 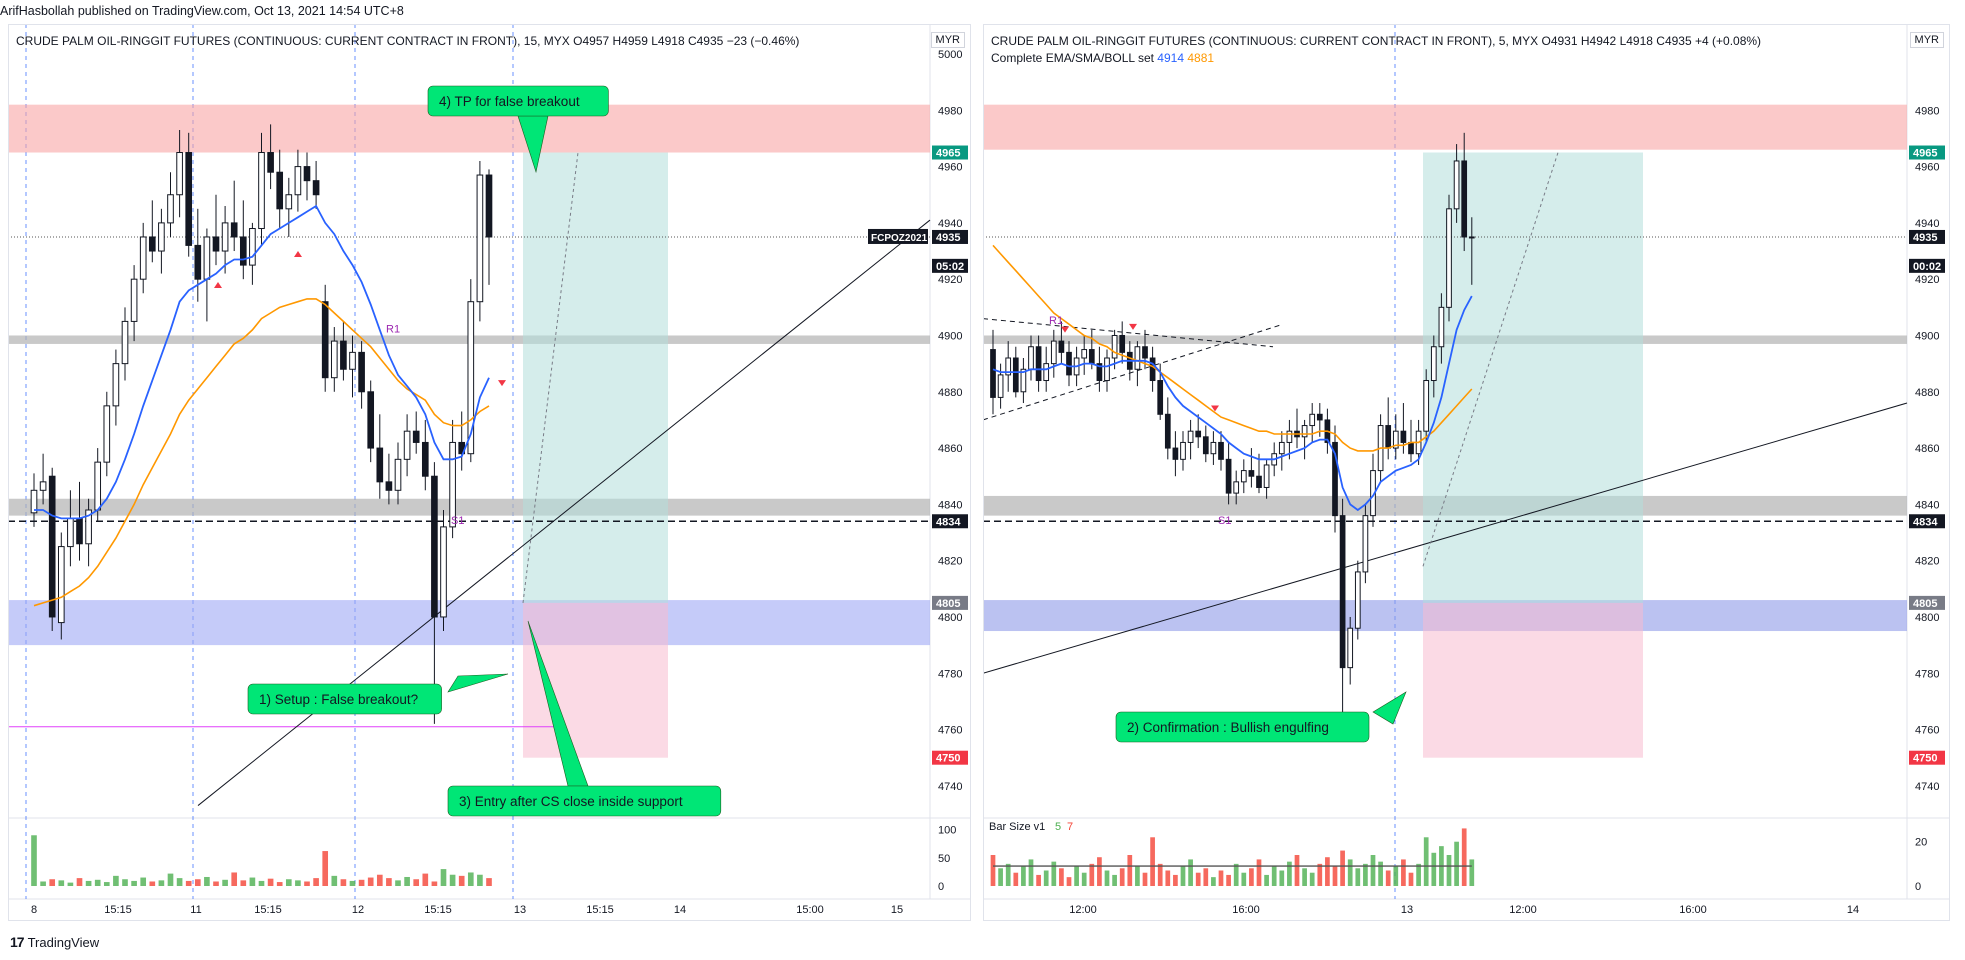 I want to click on indicator-legend-5m: Complete EMA/SMA/BOLL set 4914 4881, so click(x=1102, y=58).